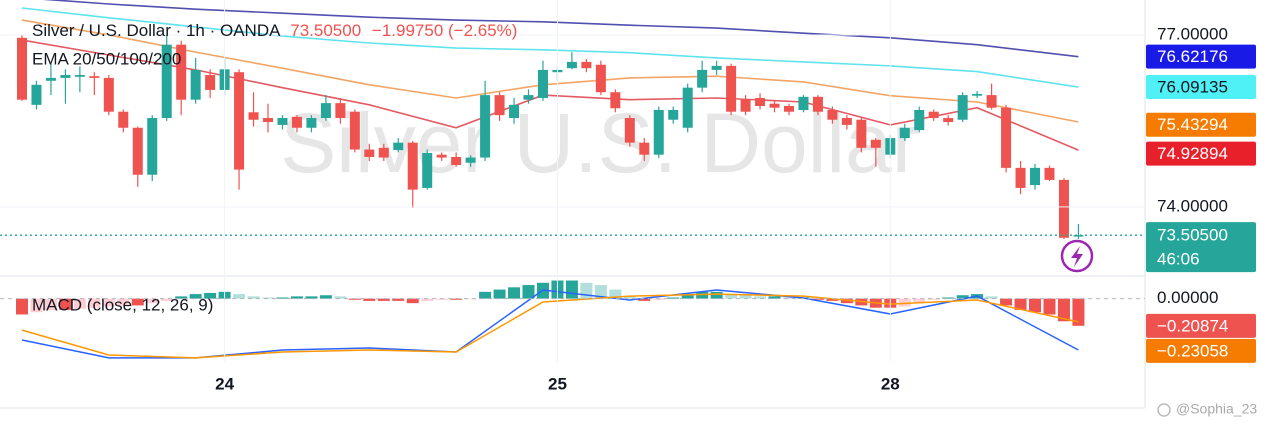 Image resolution: width=1280 pixels, height=436 pixels. What do you see at coordinates (1201, 350) in the screenshot?
I see `macd-tag` at bounding box center [1201, 350].